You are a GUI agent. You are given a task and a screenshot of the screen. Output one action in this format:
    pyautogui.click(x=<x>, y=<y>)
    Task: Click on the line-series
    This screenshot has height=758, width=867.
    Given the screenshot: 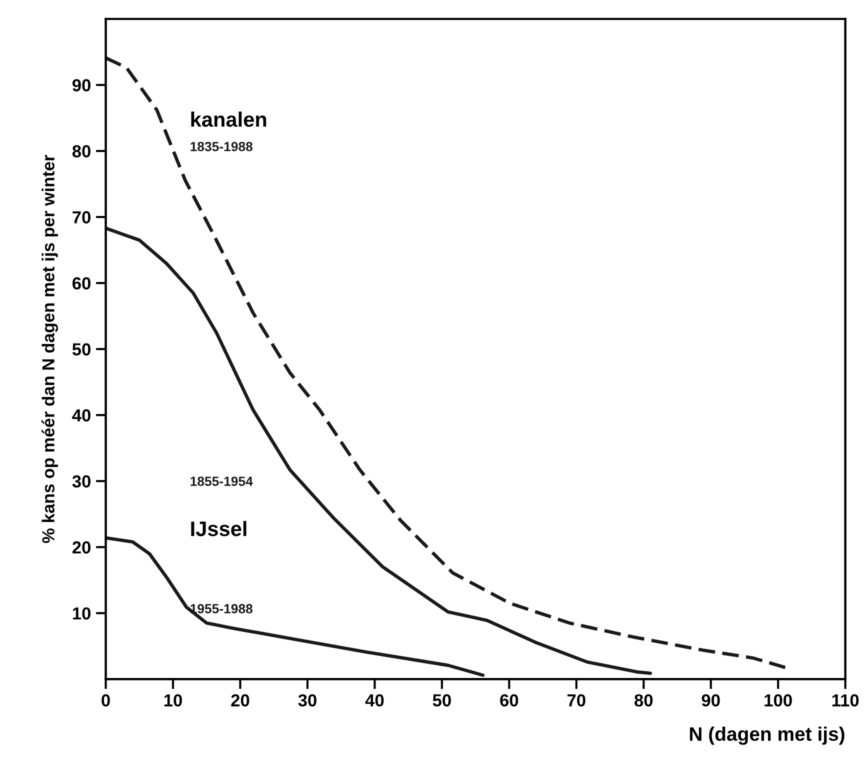 What is the action you would take?
    pyautogui.click(x=295, y=606)
    